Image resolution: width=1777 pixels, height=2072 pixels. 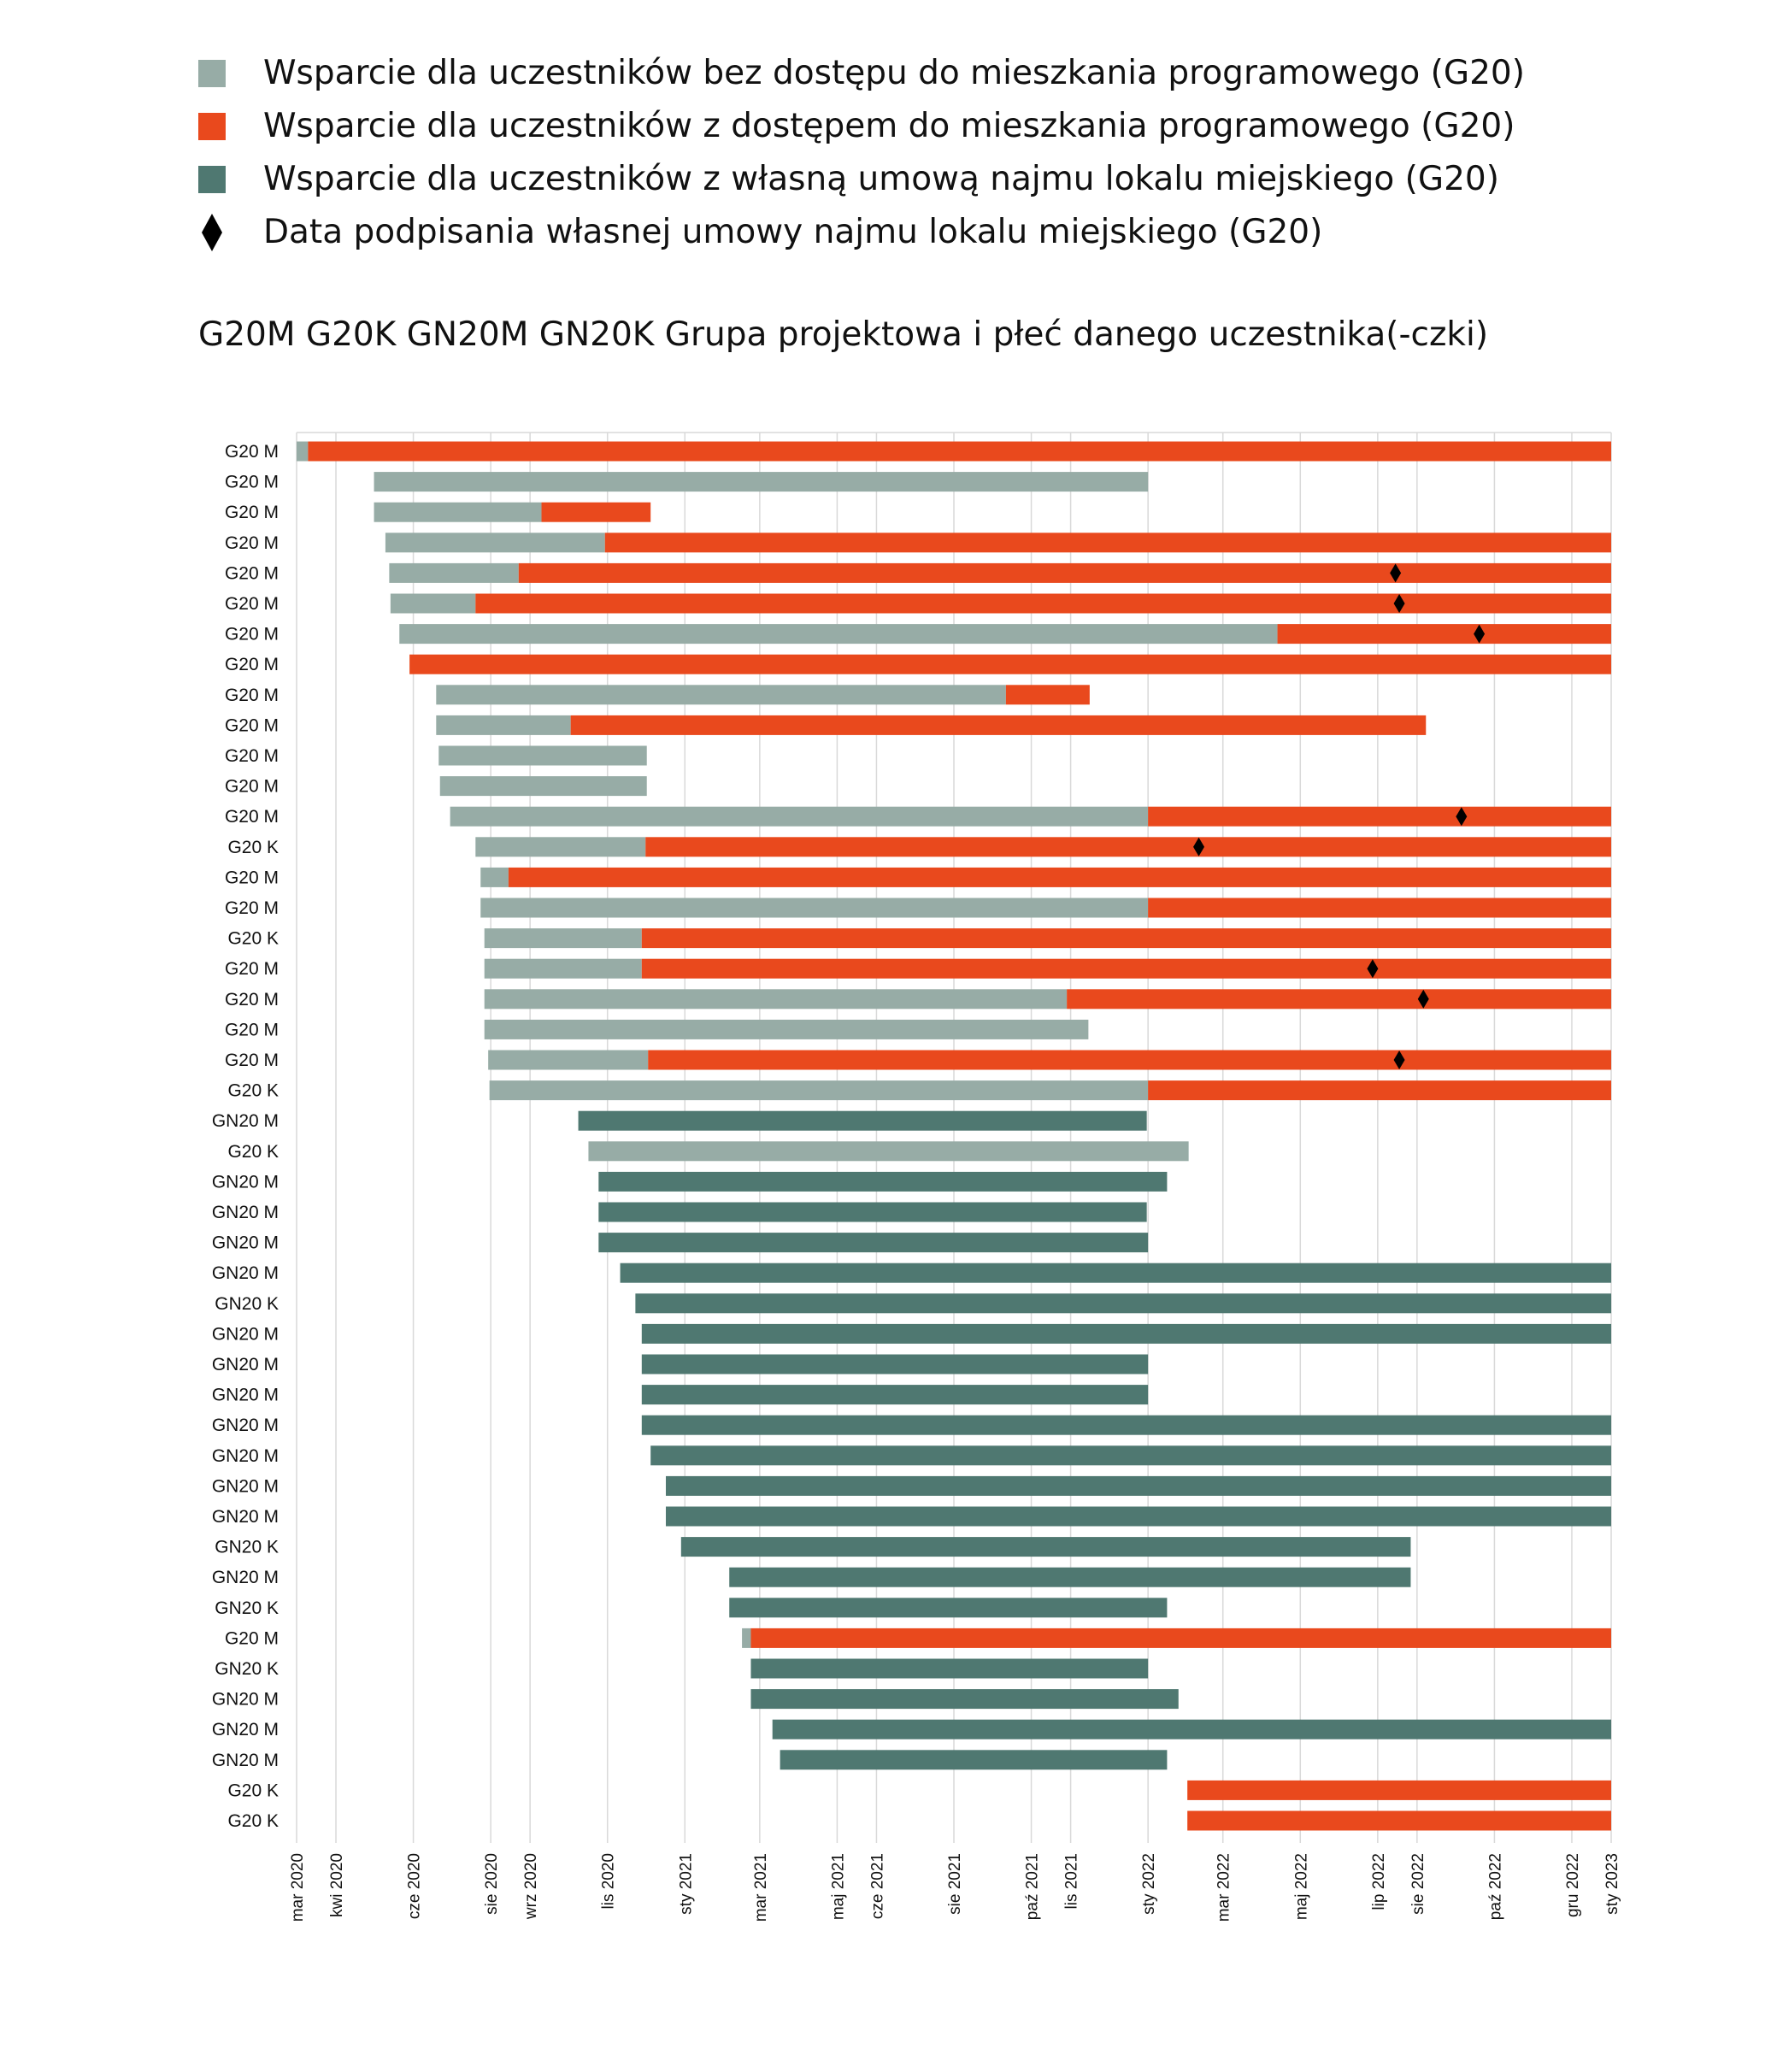 What do you see at coordinates (1612, 1884) in the screenshot?
I see `x-tick-label: sty 2023` at bounding box center [1612, 1884].